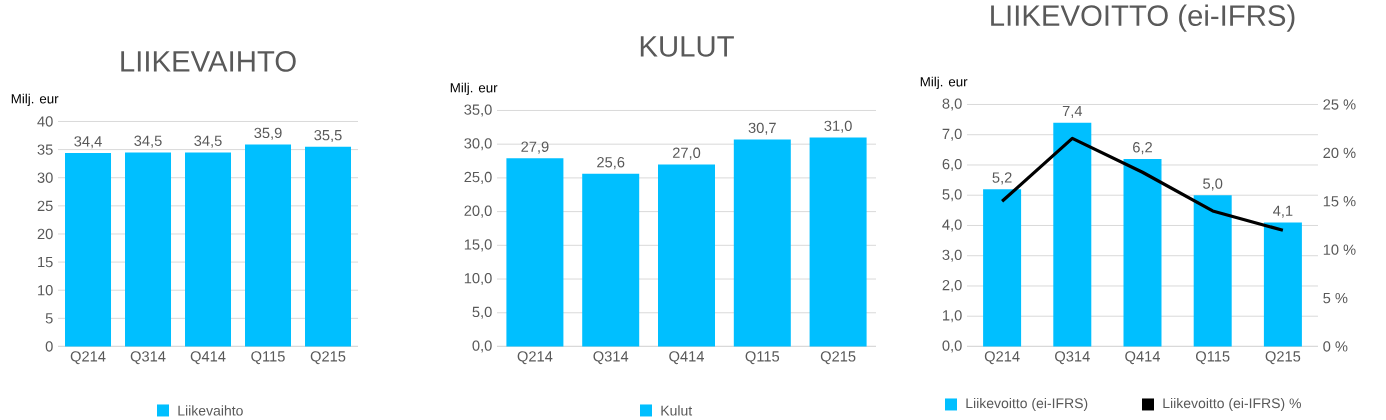 Image resolution: width=1386 pixels, height=420 pixels. I want to click on y2-tick-label: 20 %, so click(1339, 152).